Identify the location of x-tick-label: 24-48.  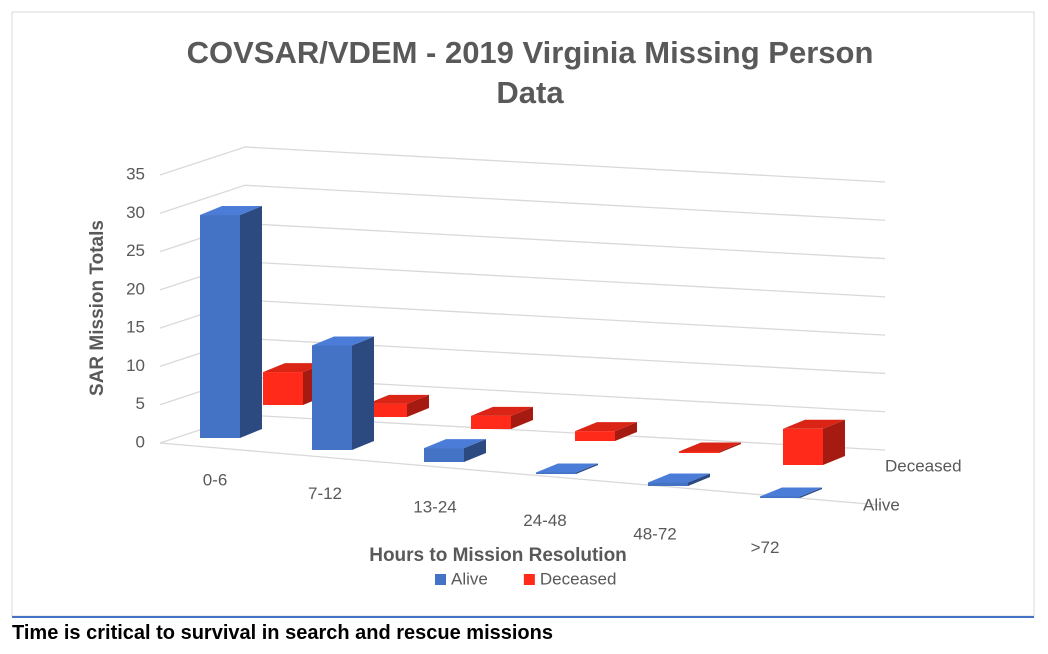
(544, 520).